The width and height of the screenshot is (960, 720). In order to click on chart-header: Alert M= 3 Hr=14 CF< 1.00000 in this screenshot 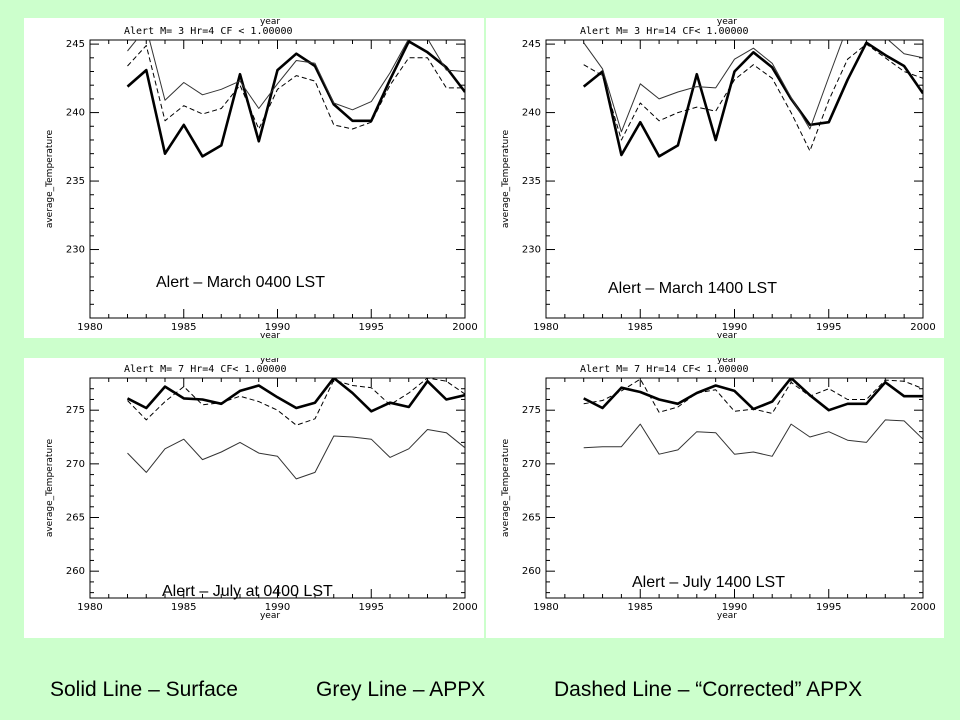, I will do `click(664, 31)`.